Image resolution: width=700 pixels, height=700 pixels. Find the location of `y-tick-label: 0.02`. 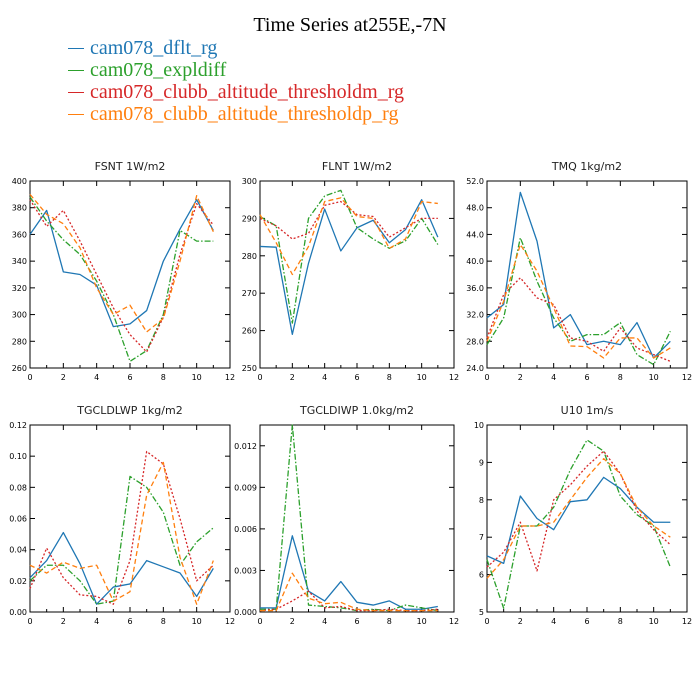

y-tick-label: 0.02 is located at coordinates (18, 581).